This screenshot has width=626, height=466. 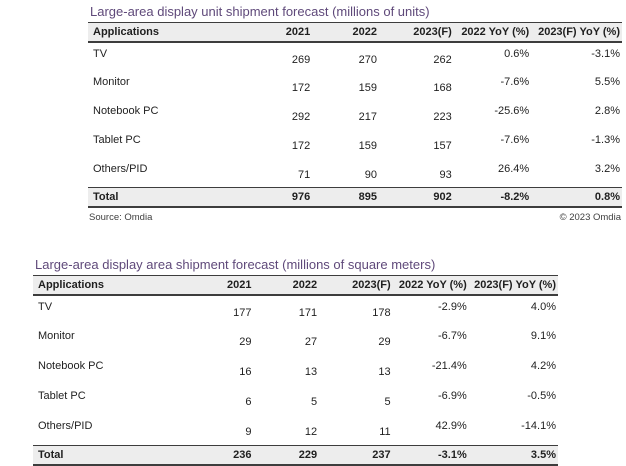 I want to click on cell-2023f: 11, so click(x=385, y=432).